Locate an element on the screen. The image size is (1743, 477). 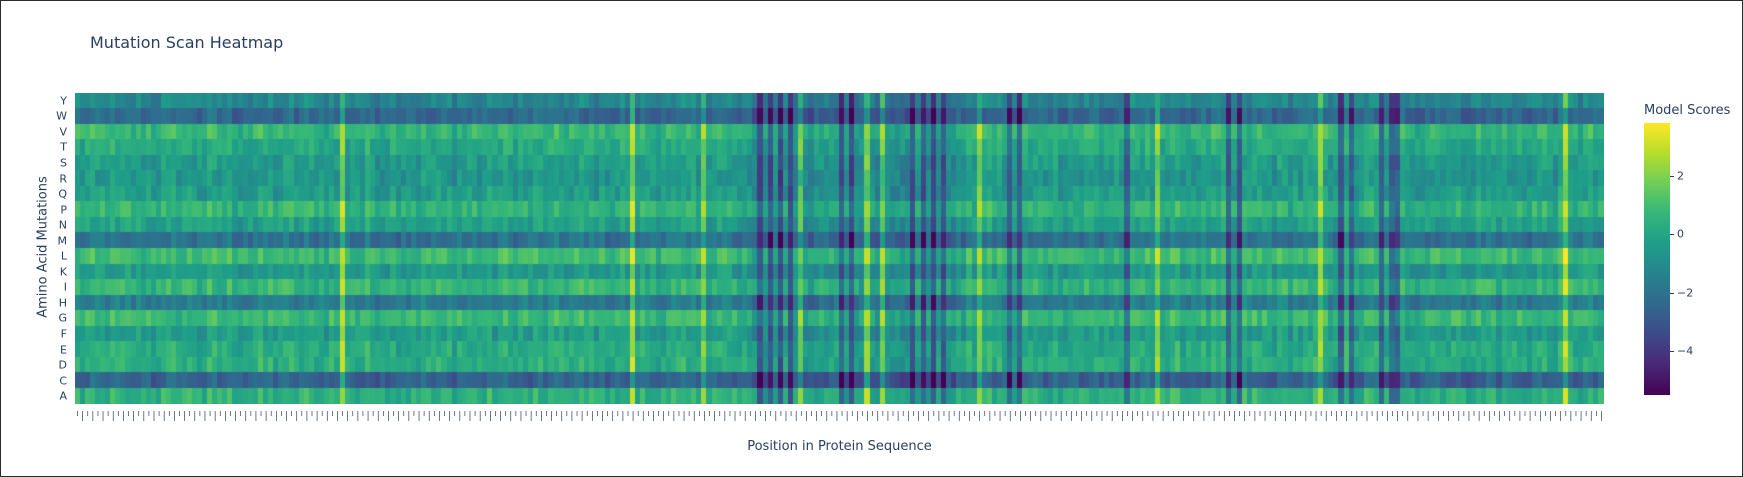
colorbar is located at coordinates (1657, 259).